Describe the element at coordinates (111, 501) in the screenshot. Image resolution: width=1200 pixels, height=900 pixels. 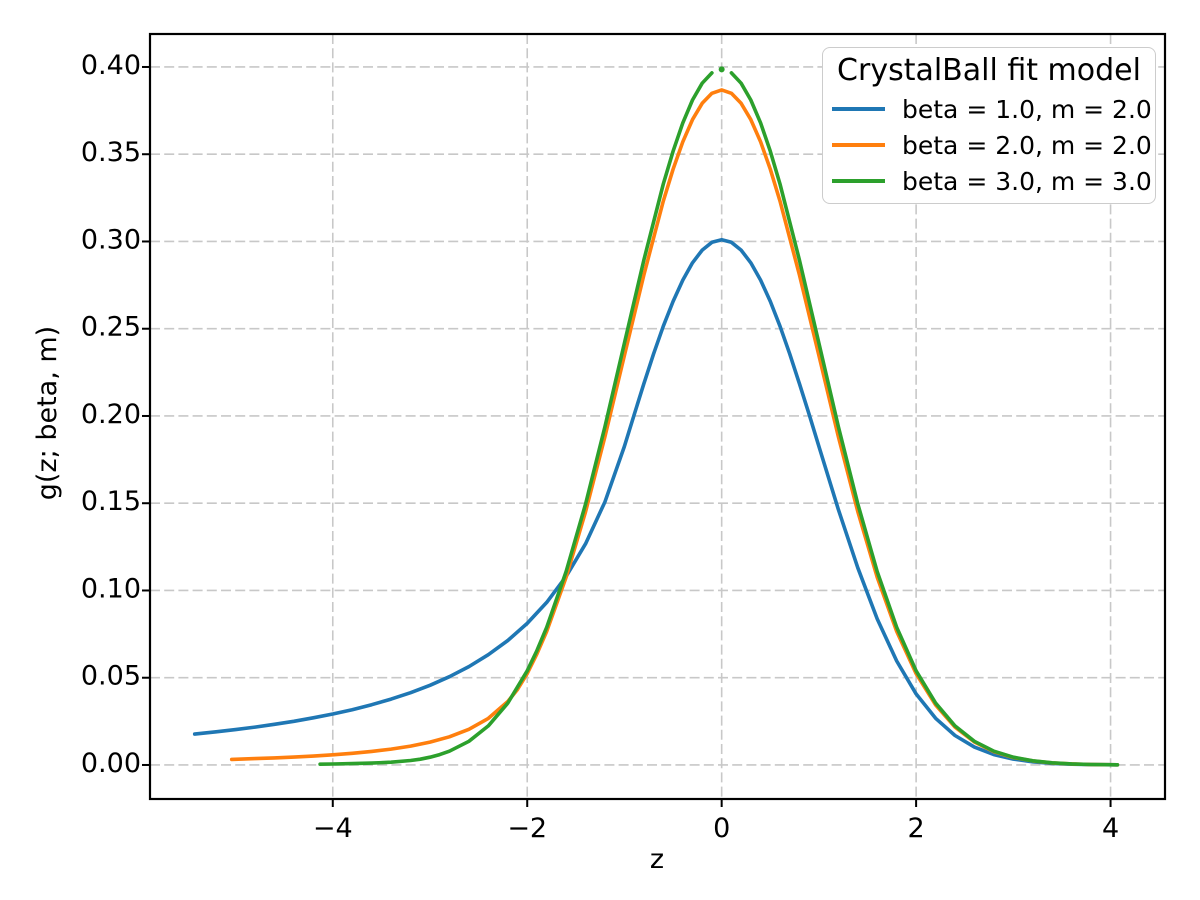
I see `y-tick-label: 0.15` at that location.